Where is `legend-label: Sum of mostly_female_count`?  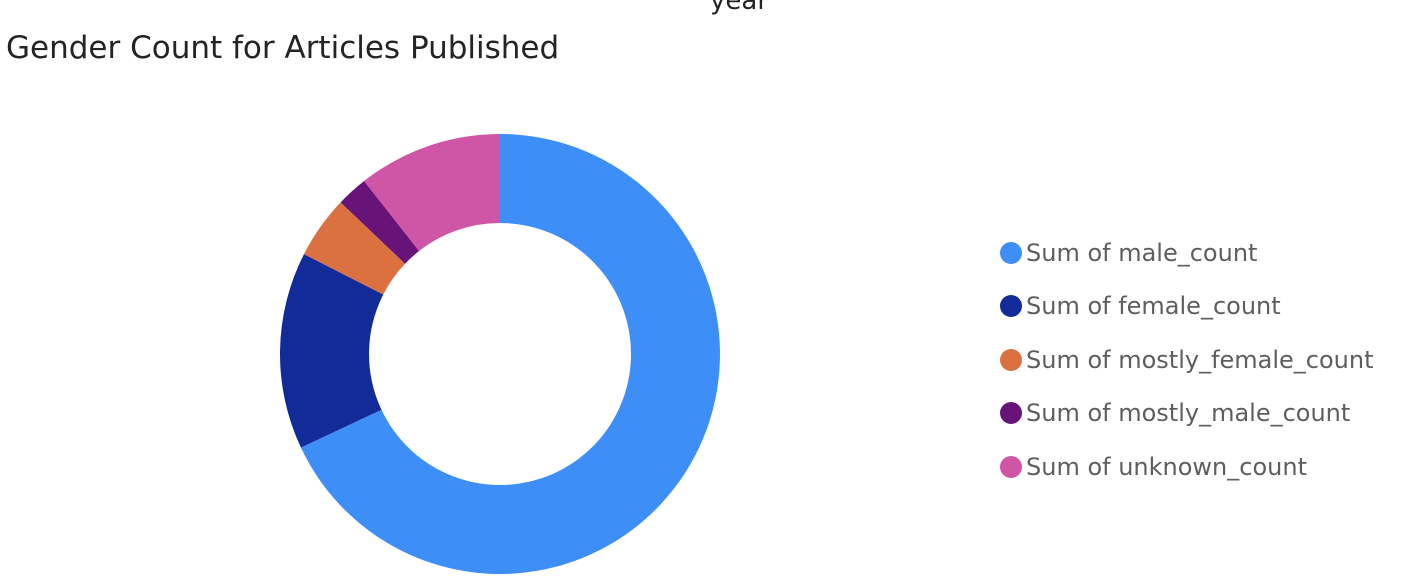 legend-label: Sum of mostly_female_count is located at coordinates (1200, 359).